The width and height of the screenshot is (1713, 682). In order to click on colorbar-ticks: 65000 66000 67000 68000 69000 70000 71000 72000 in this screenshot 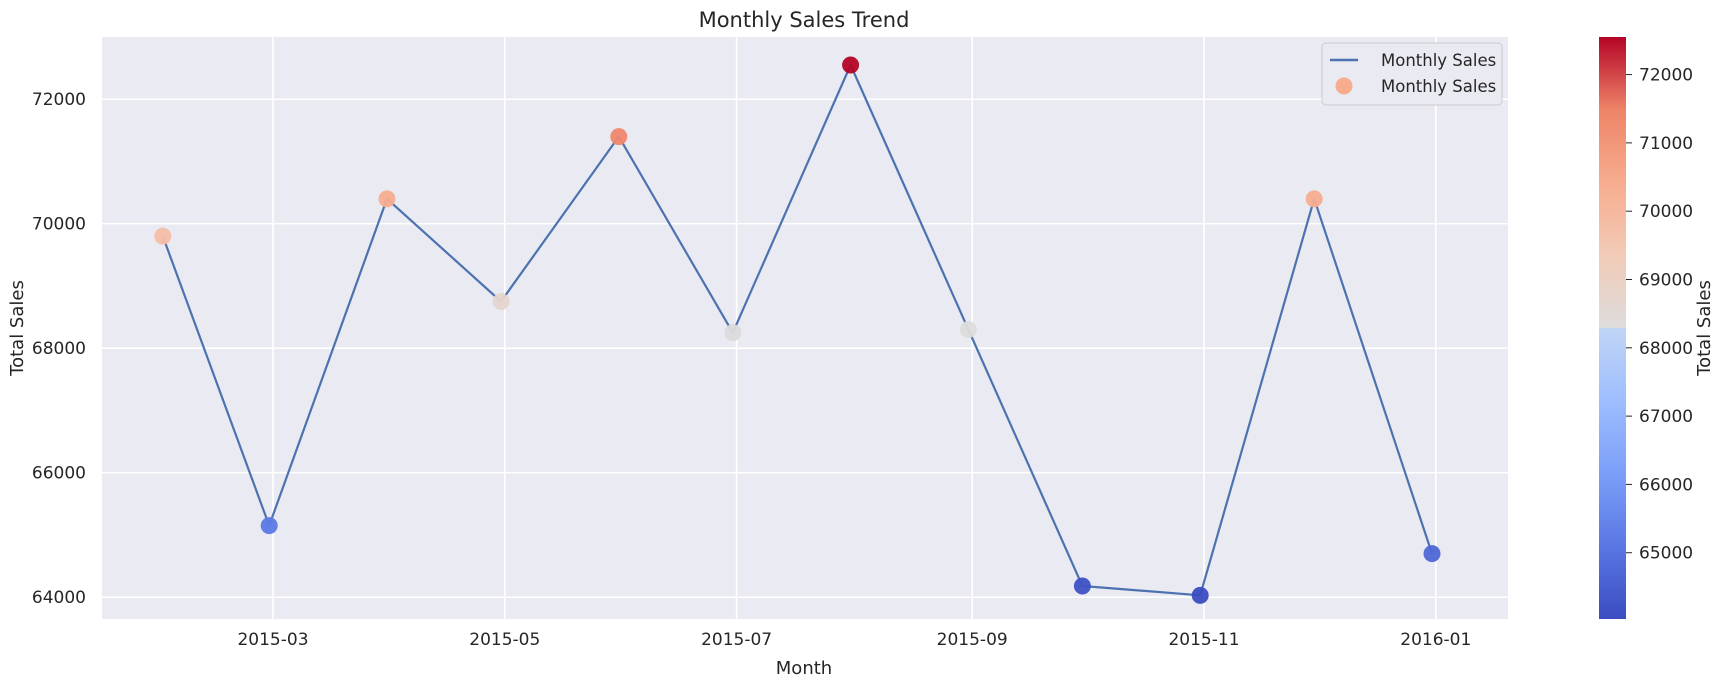, I will do `click(1659, 315)`.